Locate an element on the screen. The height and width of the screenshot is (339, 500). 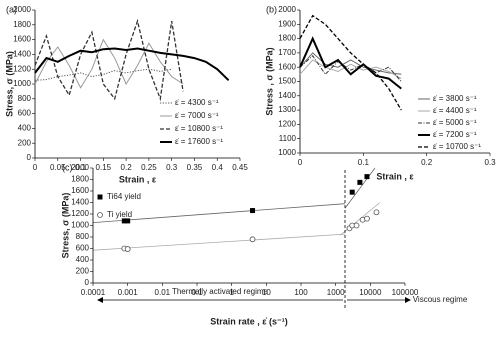
y-tick-label: 1300 is located at coordinates (287, 109).